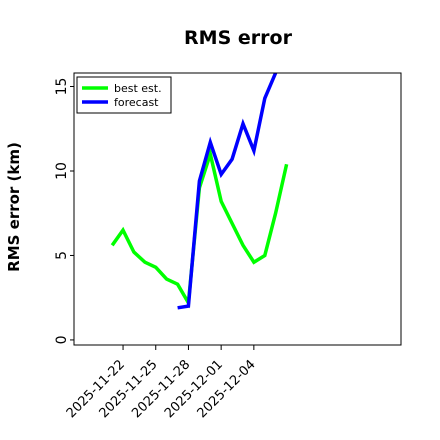  What do you see at coordinates (14, 207) in the screenshot?
I see `y-axis-label: RMS error (km)` at bounding box center [14, 207].